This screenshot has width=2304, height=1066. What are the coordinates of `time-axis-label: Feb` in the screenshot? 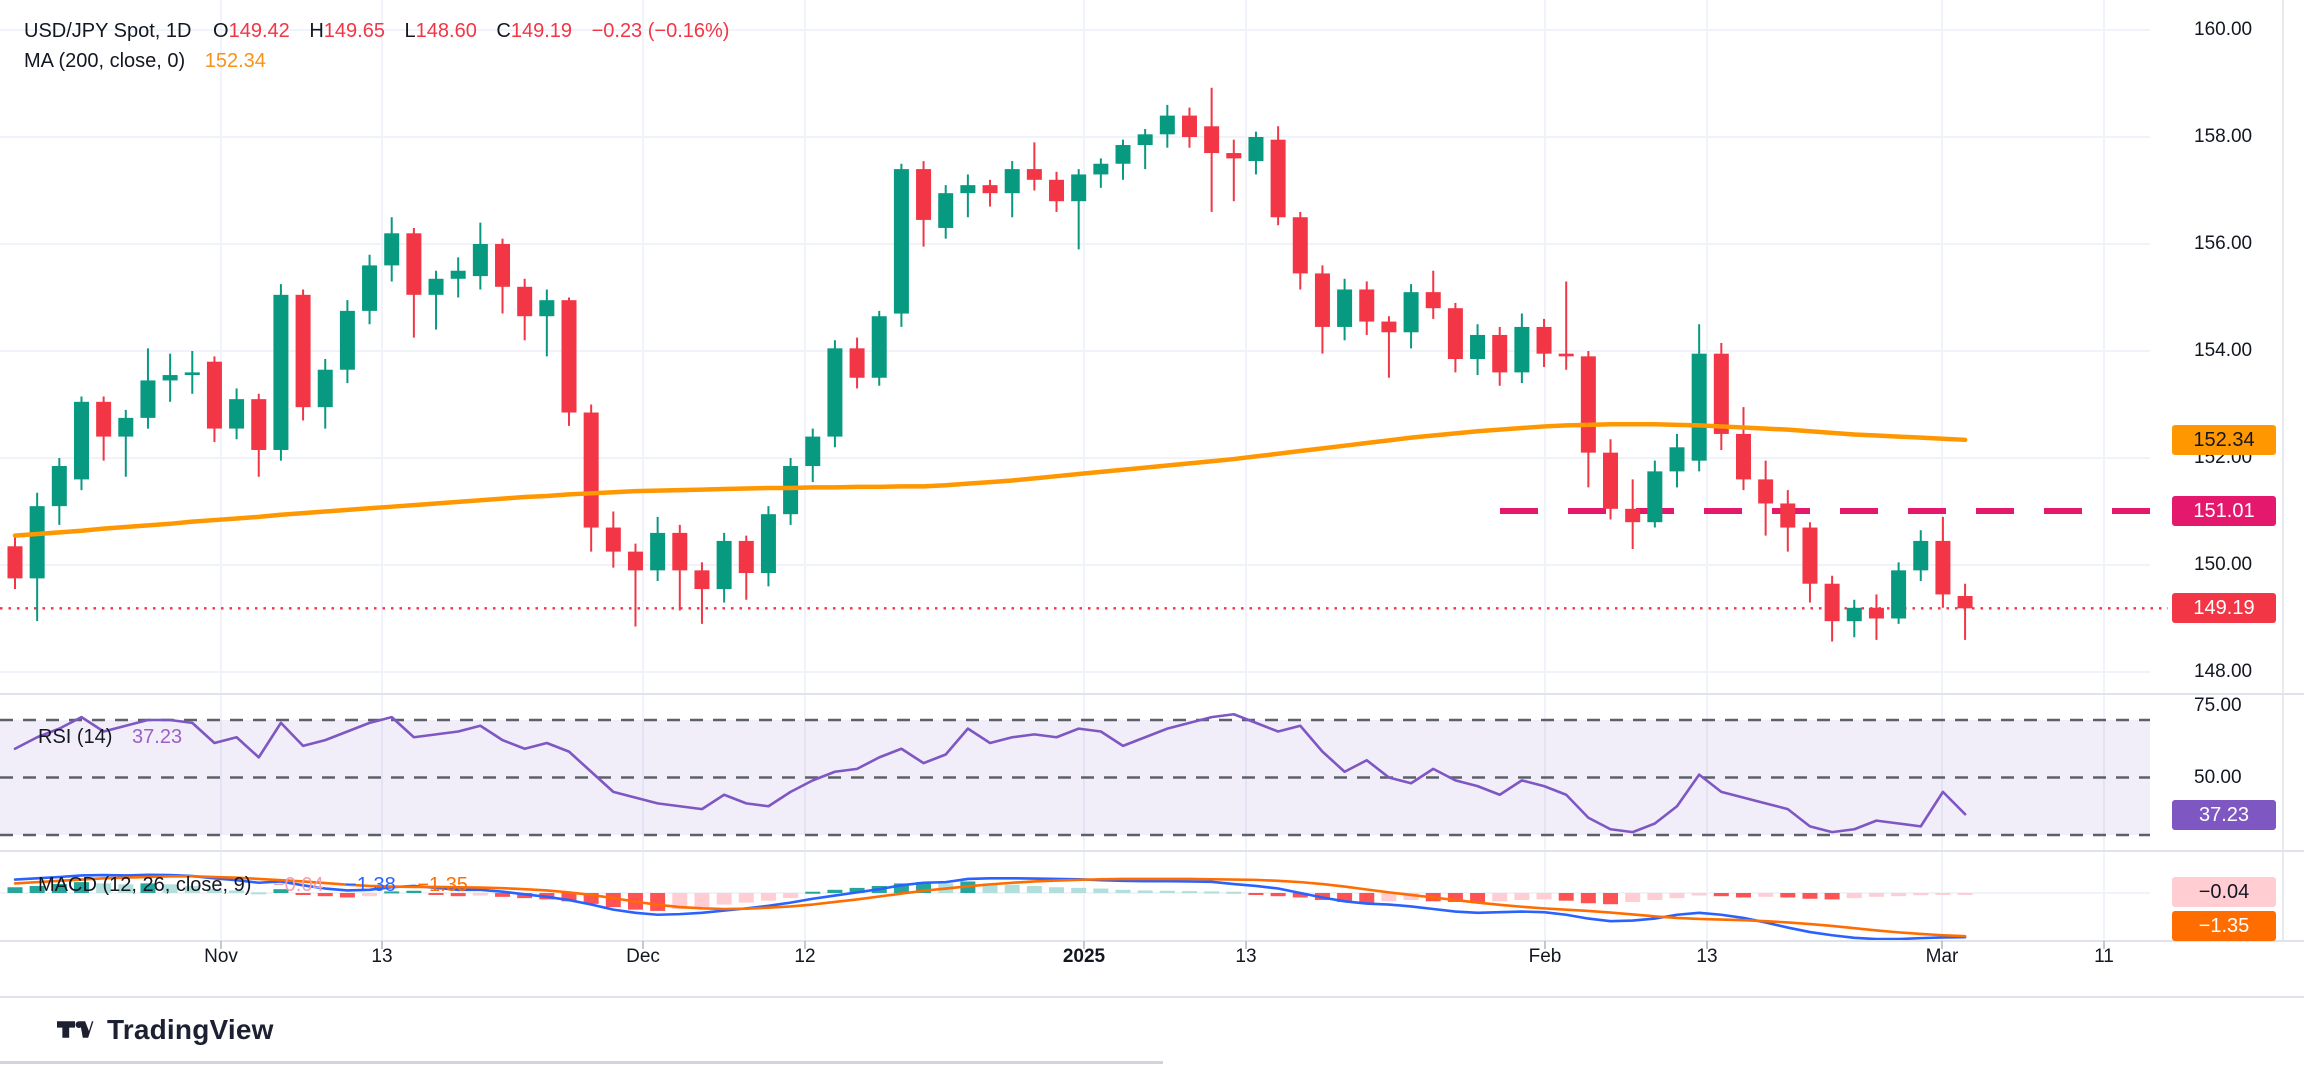 It's located at (1545, 956).